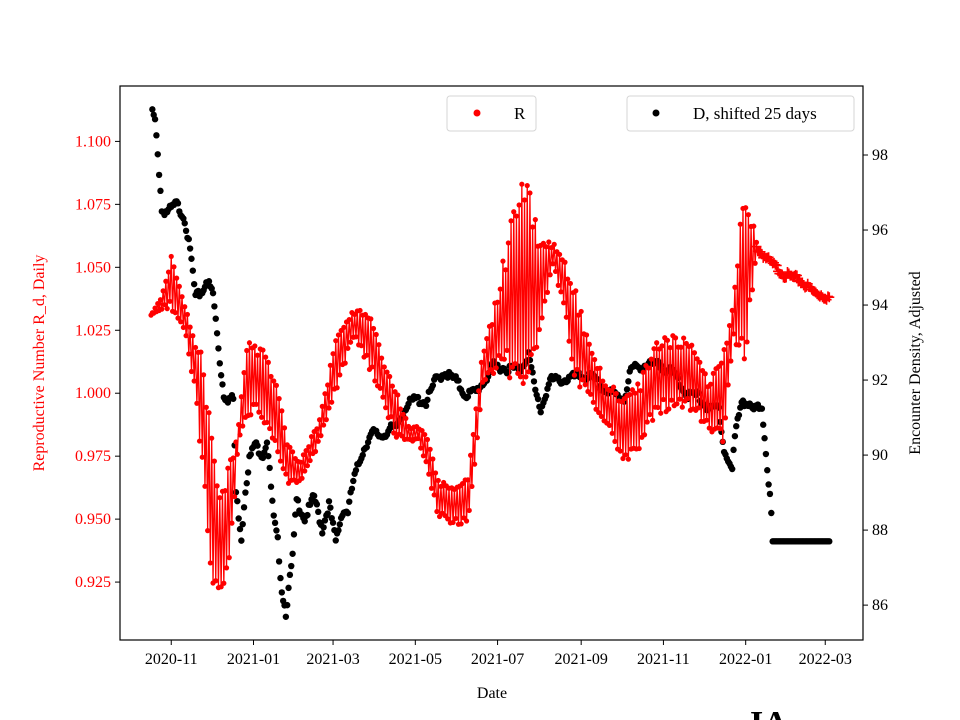  What do you see at coordinates (93, 456) in the screenshot?
I see `y-left-tick-label: 0.975` at bounding box center [93, 456].